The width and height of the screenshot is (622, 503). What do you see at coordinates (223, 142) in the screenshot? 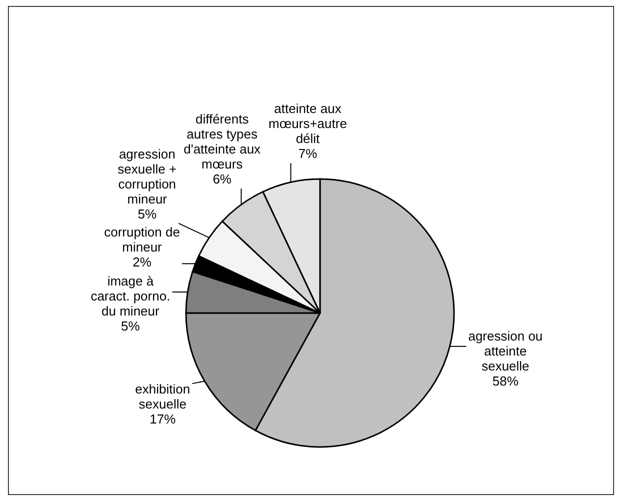
I see `slice-label: différents autres types d'atteinte aux mœurs` at bounding box center [223, 142].